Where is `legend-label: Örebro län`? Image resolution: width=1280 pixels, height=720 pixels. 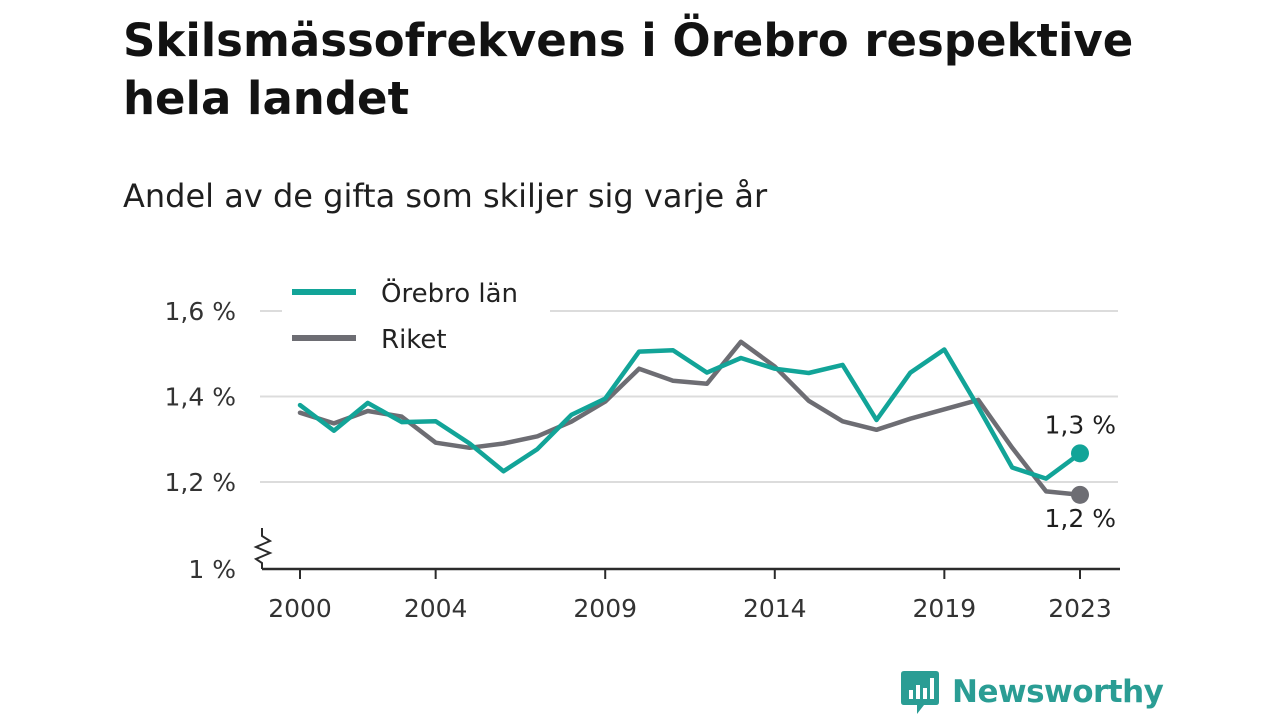
legend-label: Örebro län is located at coordinates (449, 293).